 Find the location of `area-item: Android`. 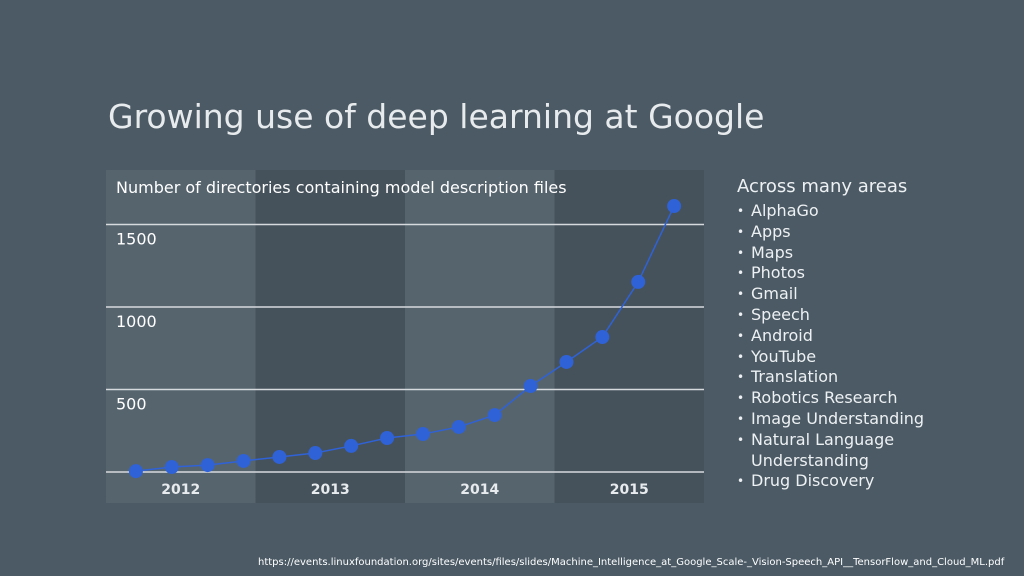

area-item: Android is located at coordinates (831, 336).